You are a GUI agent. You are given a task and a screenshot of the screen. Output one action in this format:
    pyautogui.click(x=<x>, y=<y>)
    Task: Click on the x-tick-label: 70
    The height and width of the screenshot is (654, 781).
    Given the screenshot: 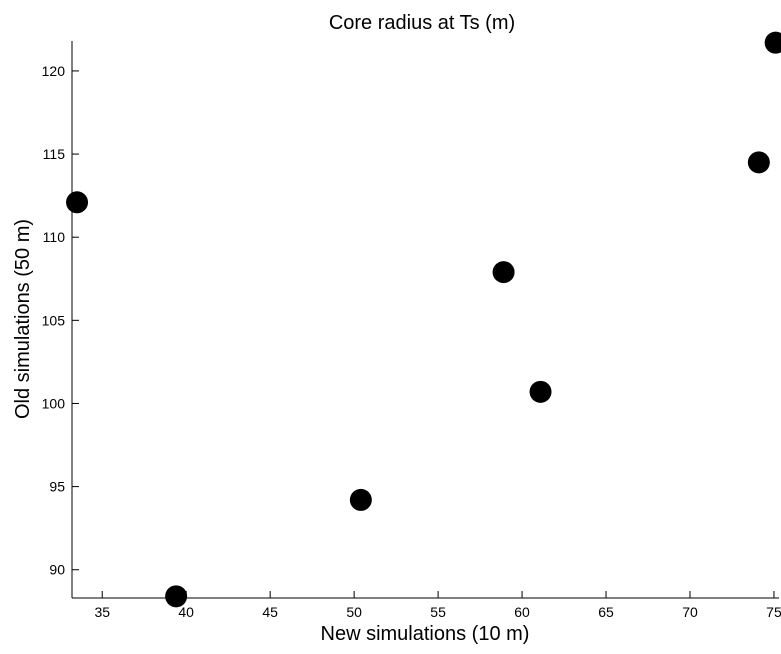 What is the action you would take?
    pyautogui.click(x=690, y=612)
    